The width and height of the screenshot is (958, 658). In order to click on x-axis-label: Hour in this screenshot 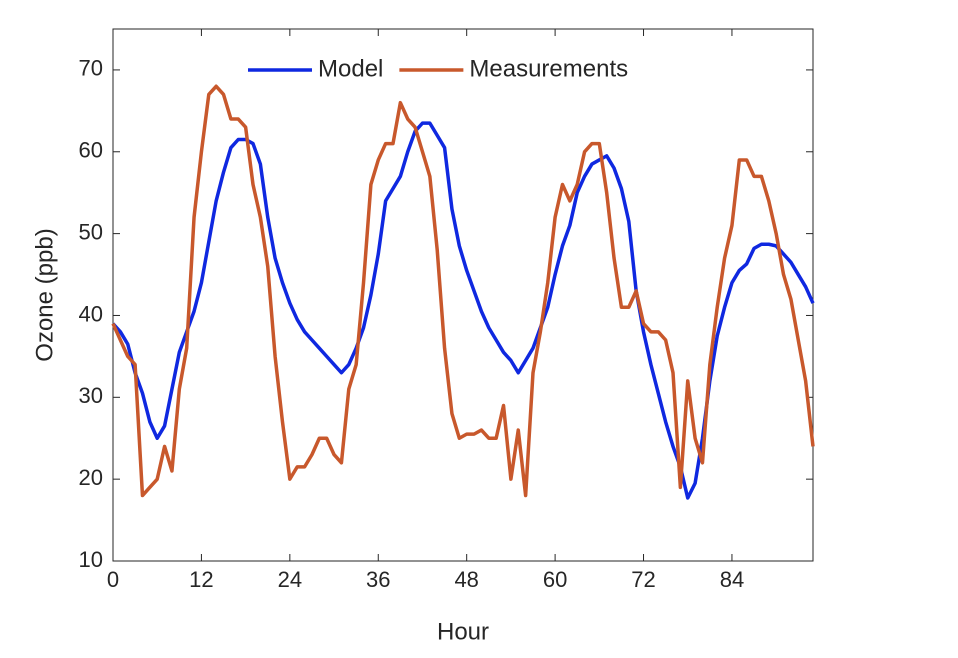, I will do `click(463, 631)`.